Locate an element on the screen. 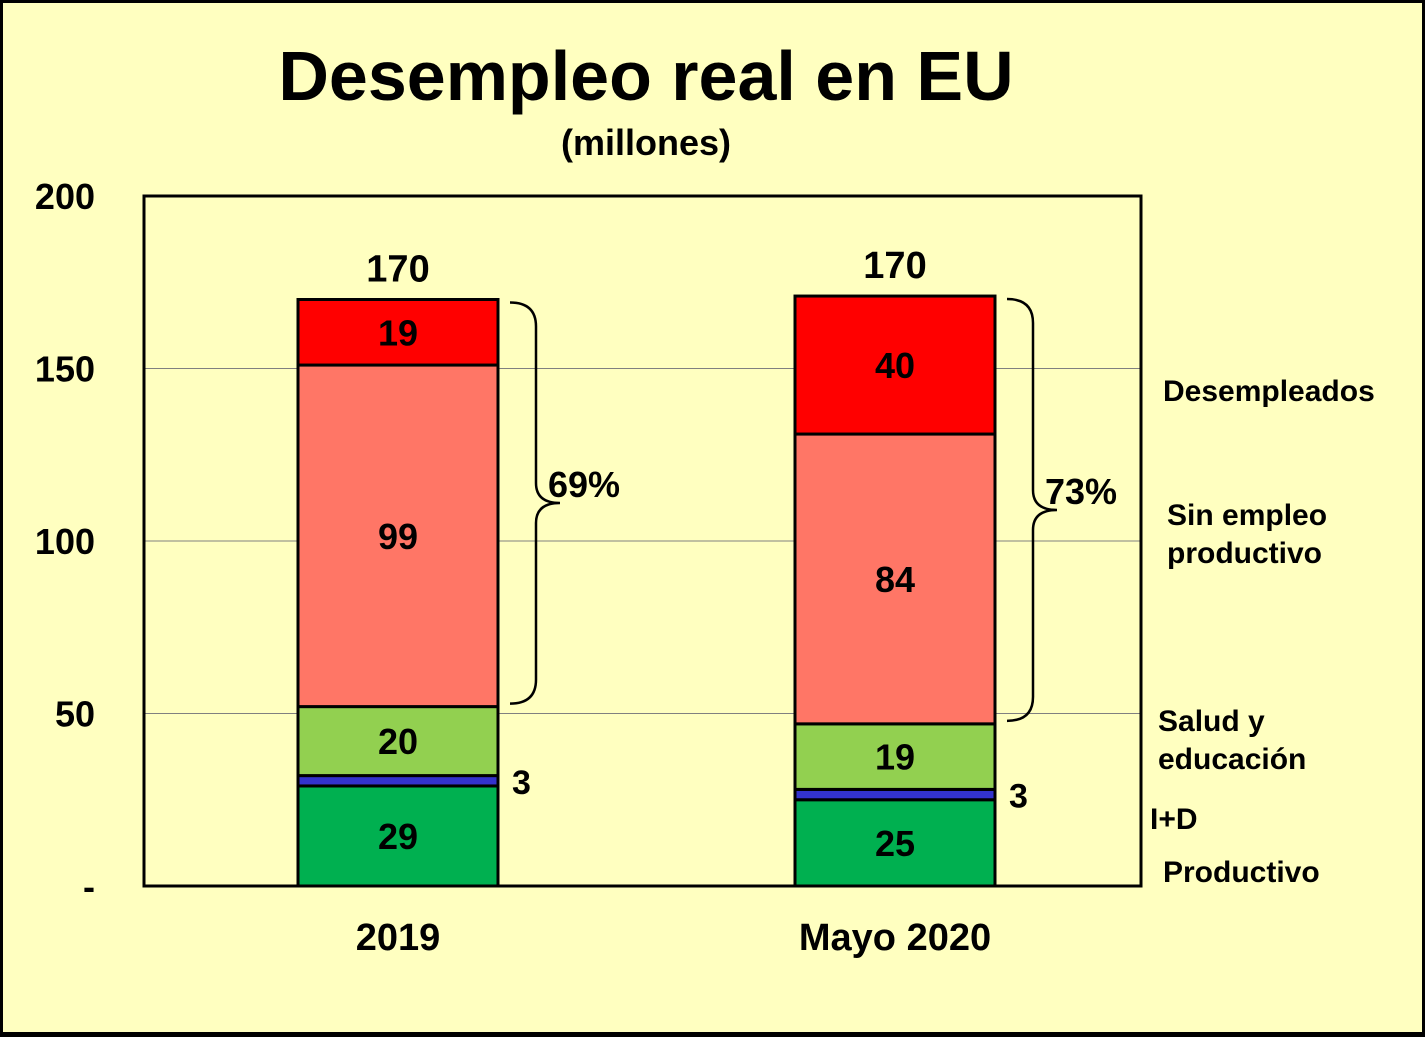  legend-label: I+D is located at coordinates (1174, 819).